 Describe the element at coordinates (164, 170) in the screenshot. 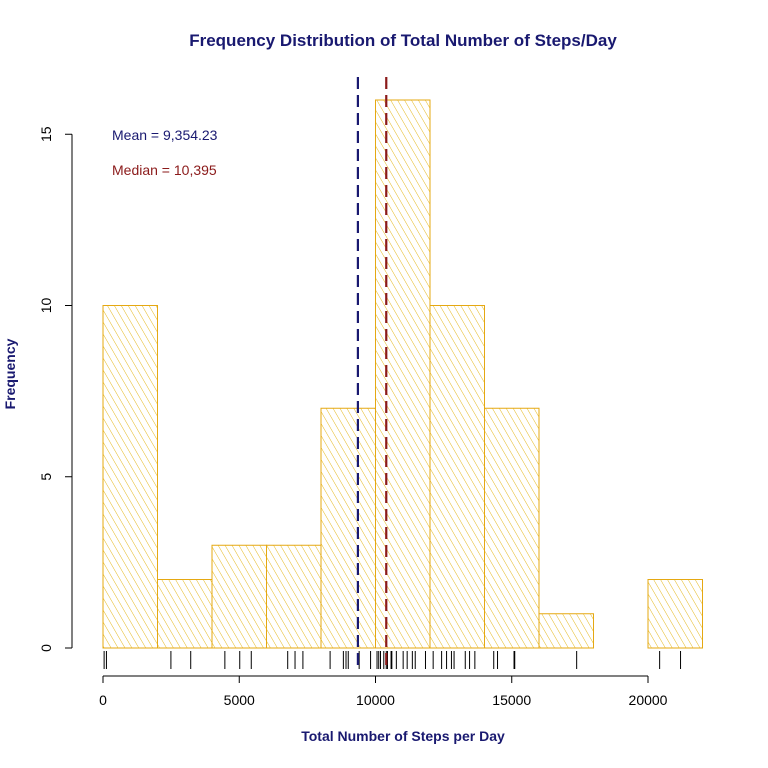

I see `median-annotation: Median = 10,395` at that location.